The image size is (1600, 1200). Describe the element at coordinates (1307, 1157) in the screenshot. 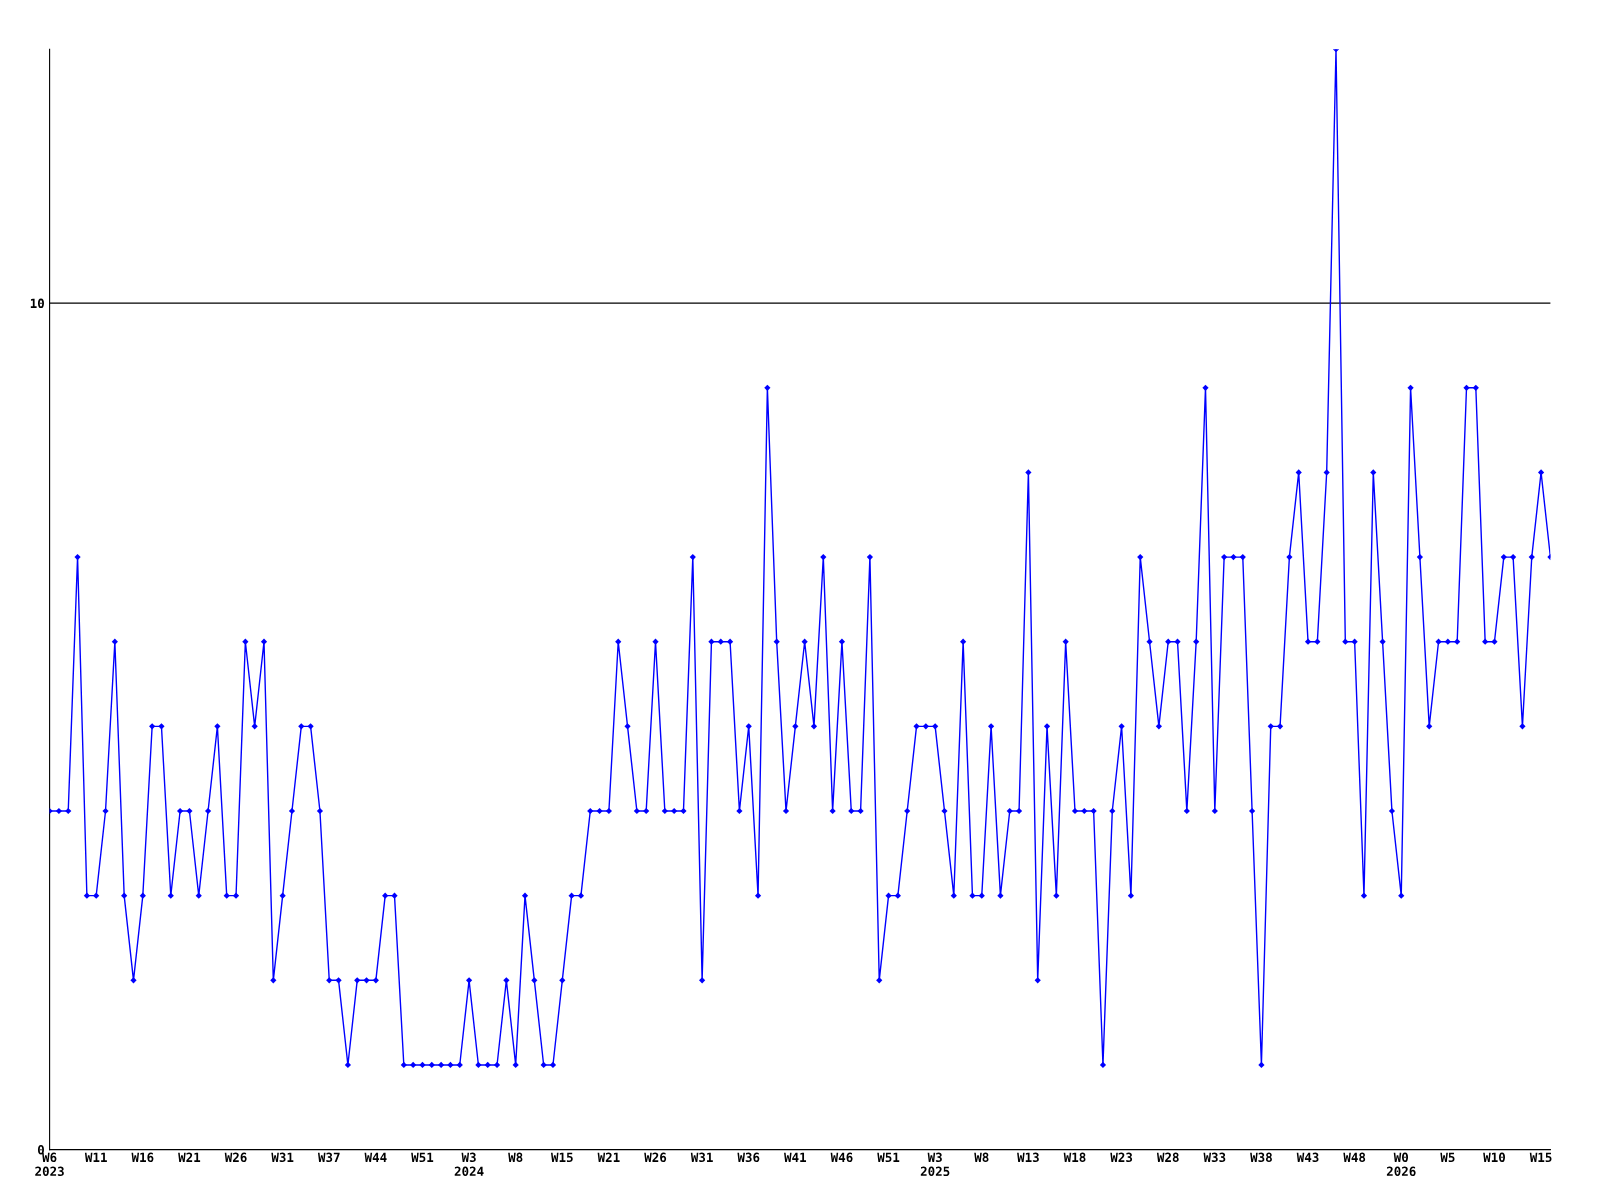

I see `x-tick-label: W43` at that location.